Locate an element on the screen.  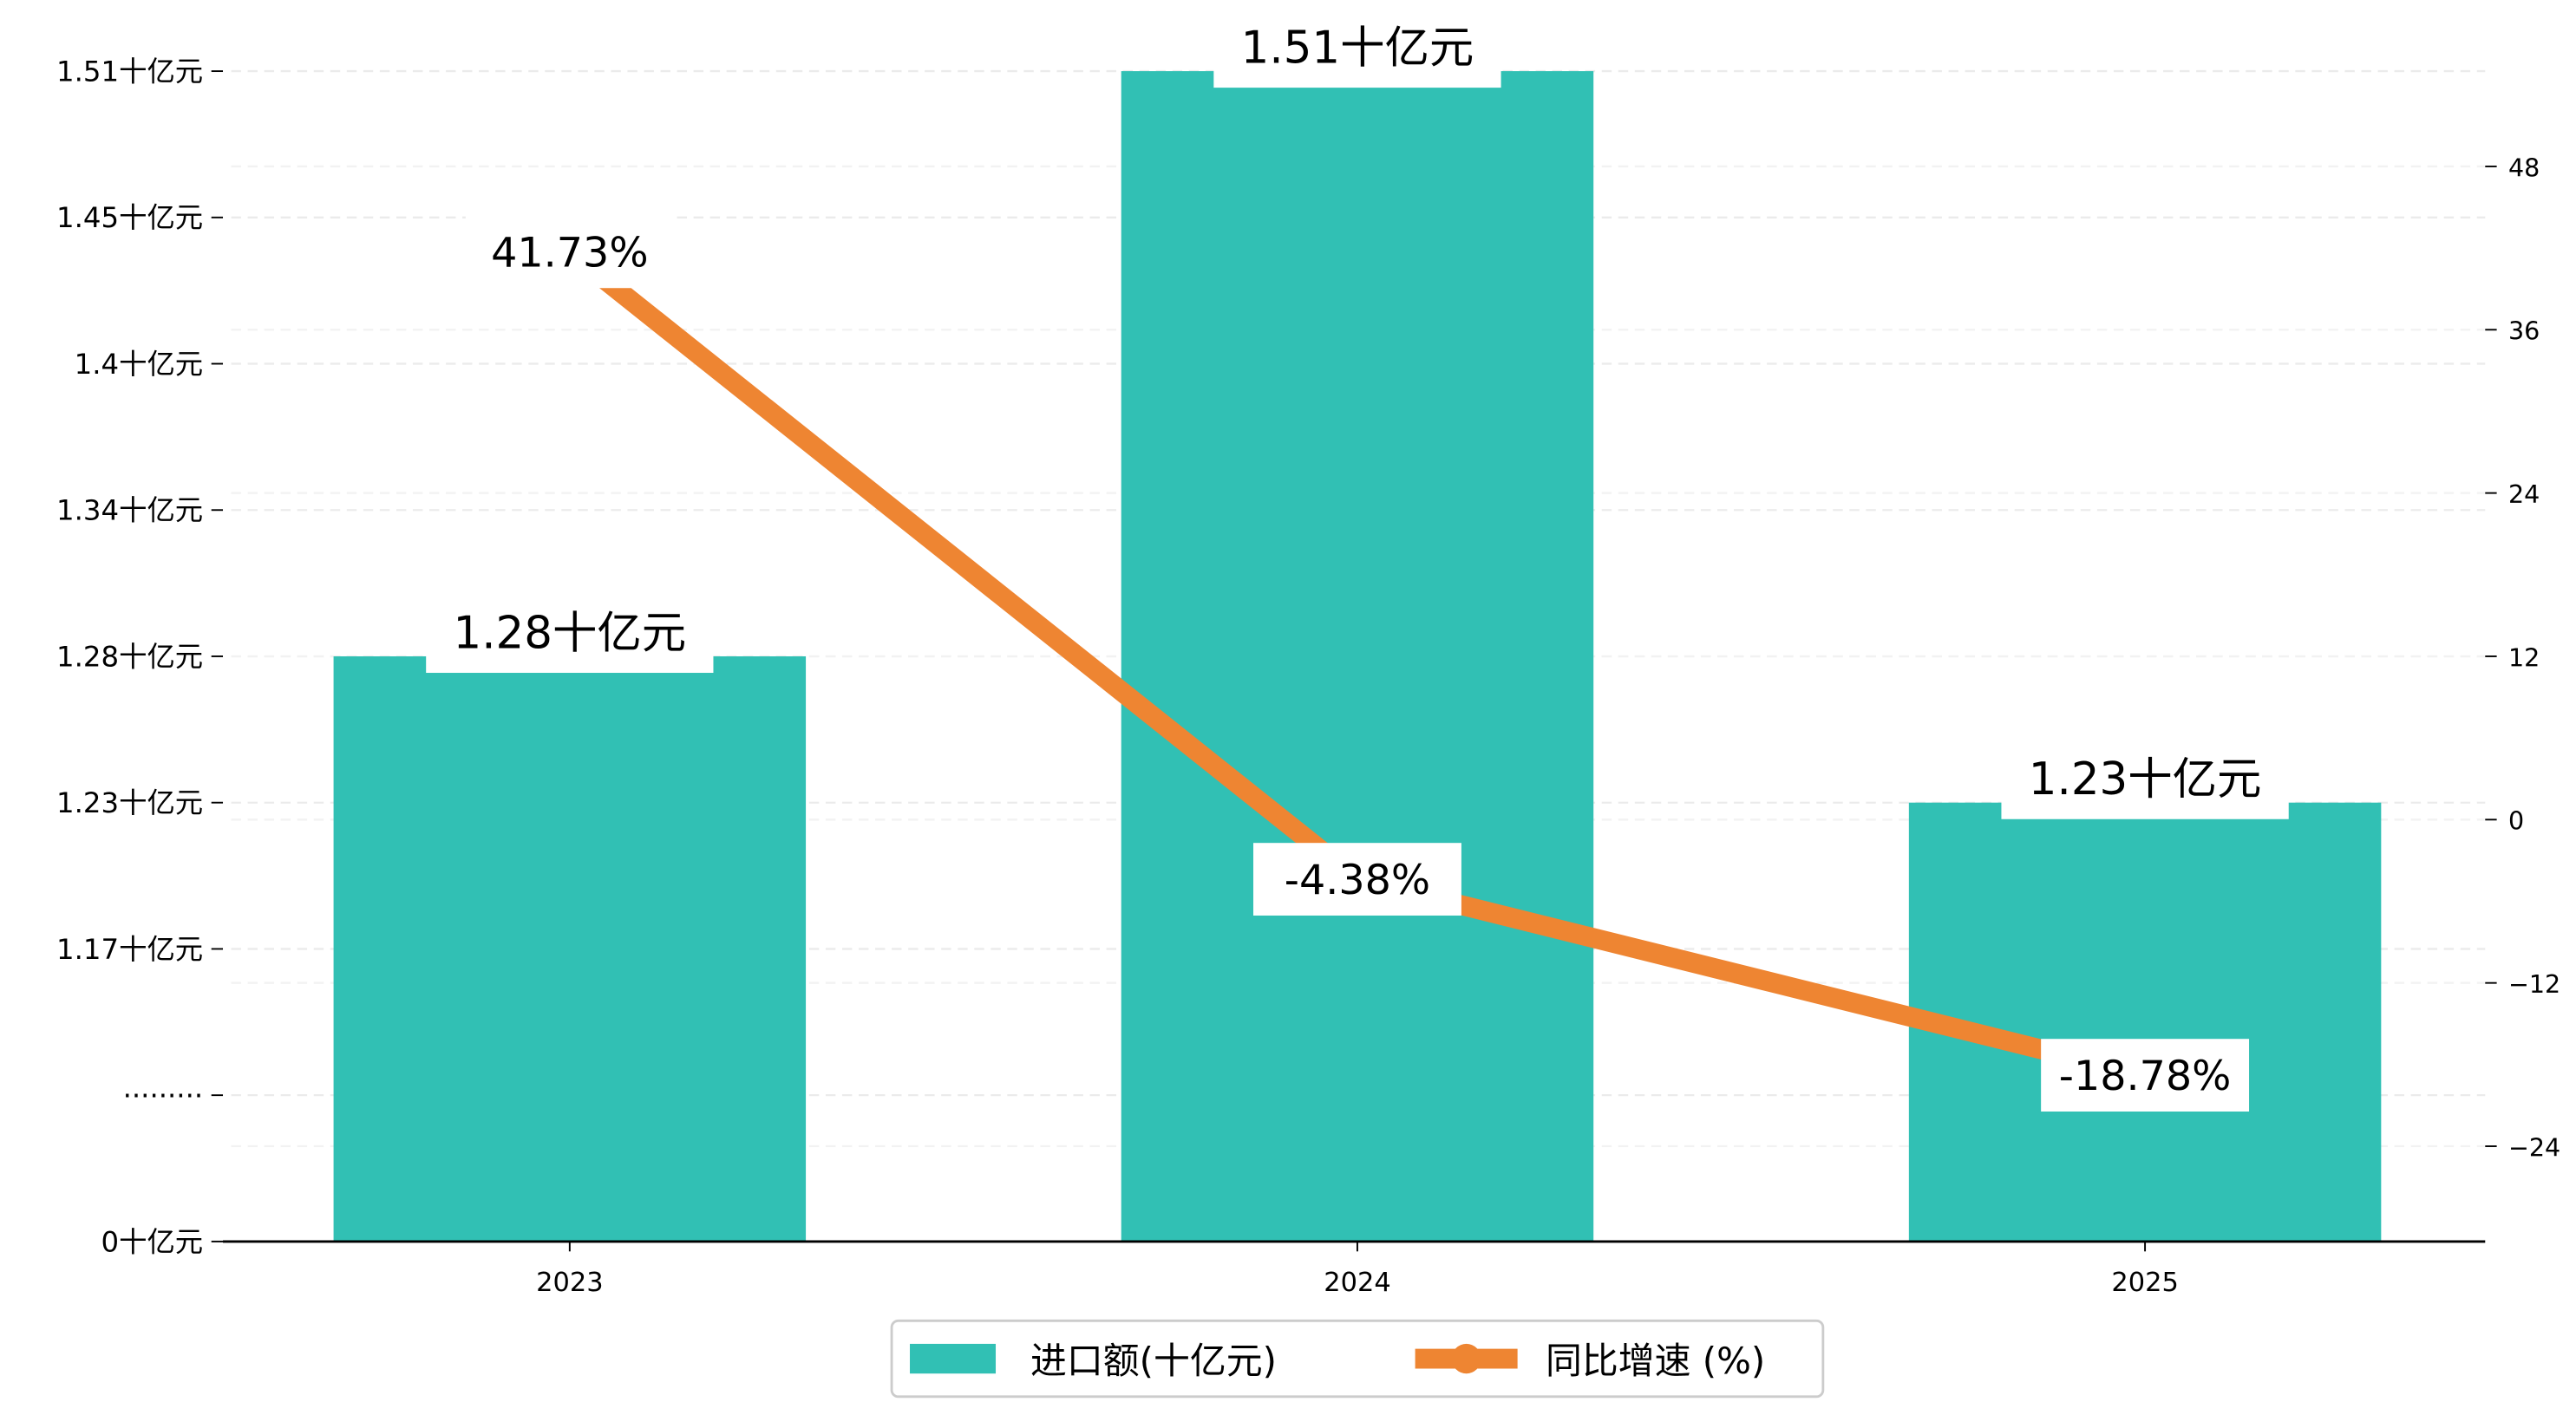
right-tick-label: −12 is located at coordinates (2534, 984).